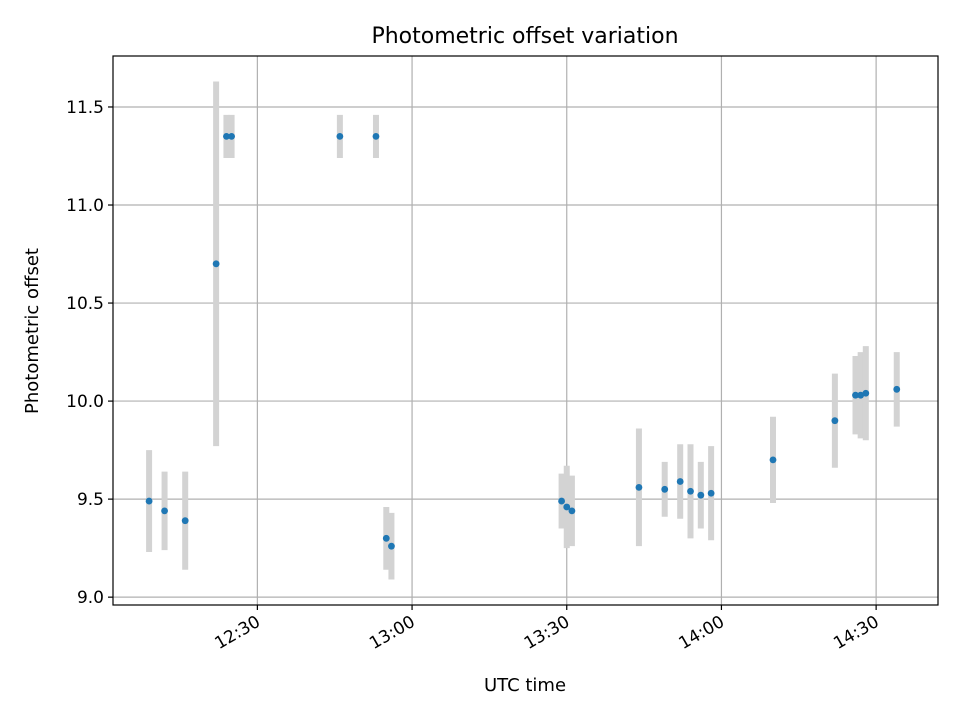 The image size is (960, 720). What do you see at coordinates (524, 36) in the screenshot?
I see `chart-title: Photometric offset variation` at bounding box center [524, 36].